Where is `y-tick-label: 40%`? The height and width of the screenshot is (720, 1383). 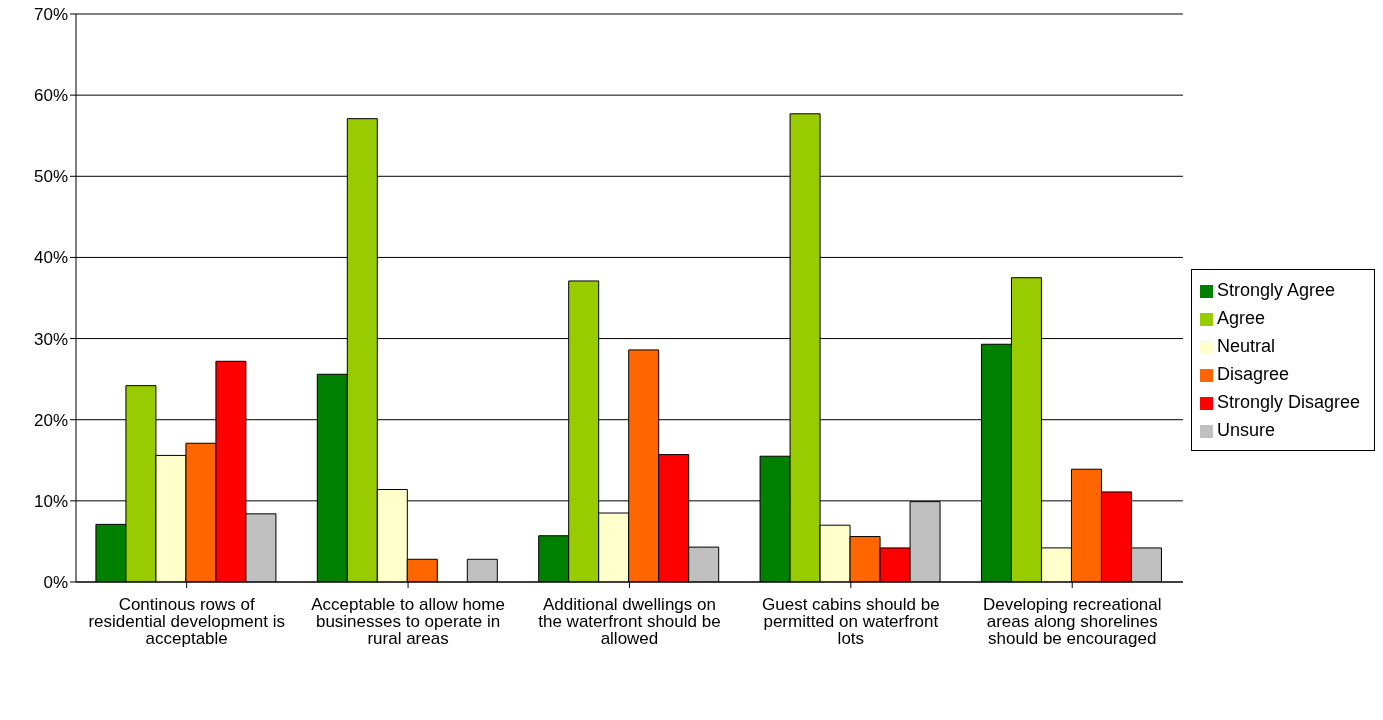
y-tick-label: 40% is located at coordinates (50, 258).